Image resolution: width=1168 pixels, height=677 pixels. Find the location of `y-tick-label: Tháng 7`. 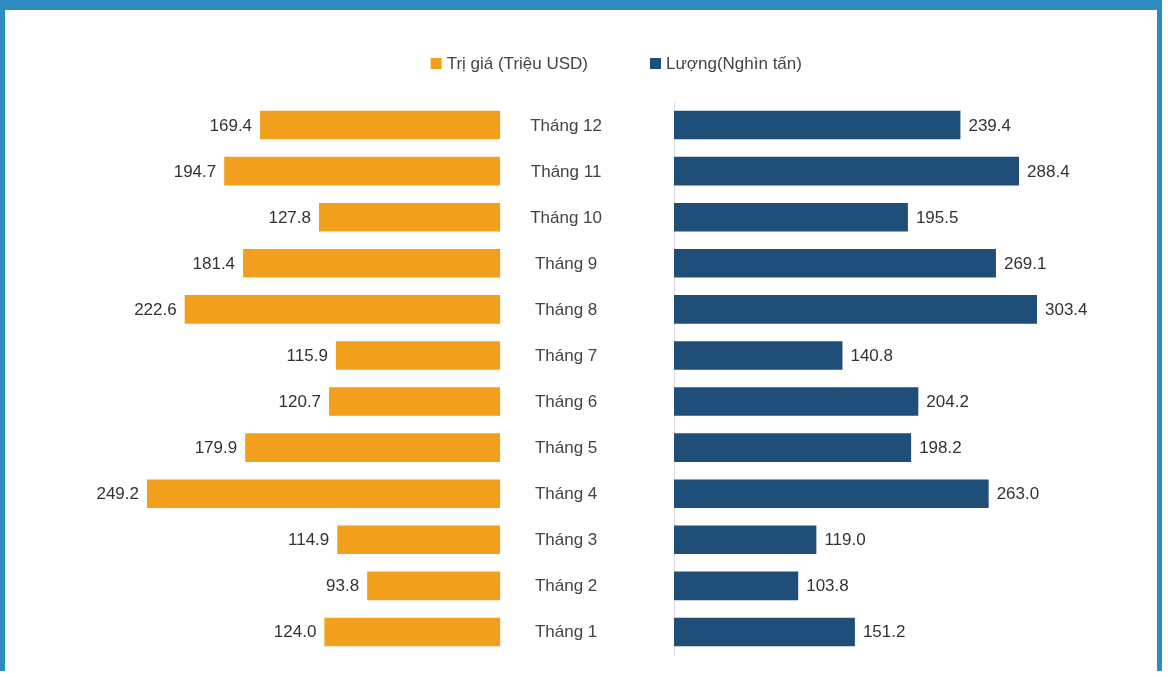

y-tick-label: Tháng 7 is located at coordinates (566, 355).